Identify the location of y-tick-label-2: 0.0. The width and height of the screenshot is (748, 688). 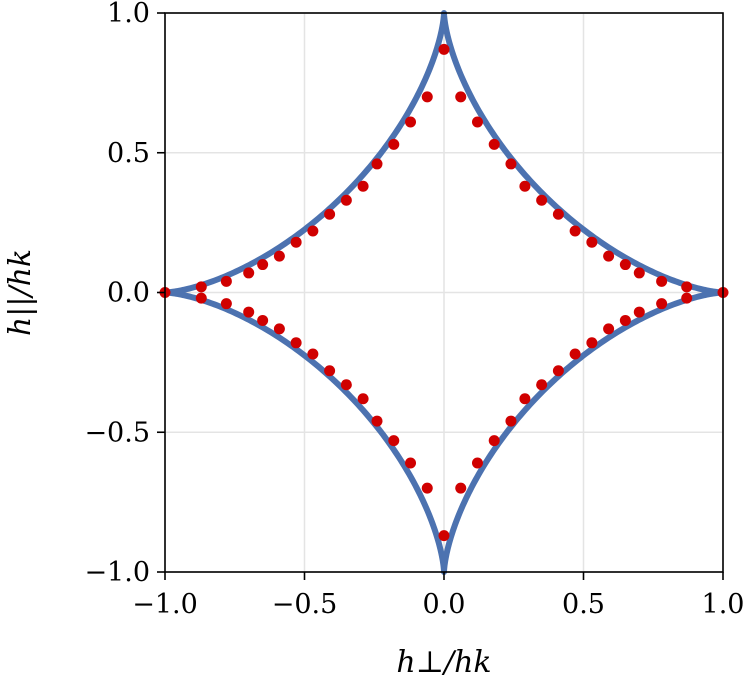
(128, 293).